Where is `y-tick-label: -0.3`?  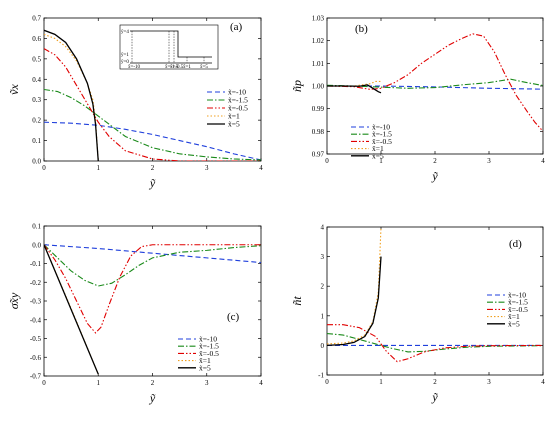 y-tick-label: -0.3 is located at coordinates (36, 302).